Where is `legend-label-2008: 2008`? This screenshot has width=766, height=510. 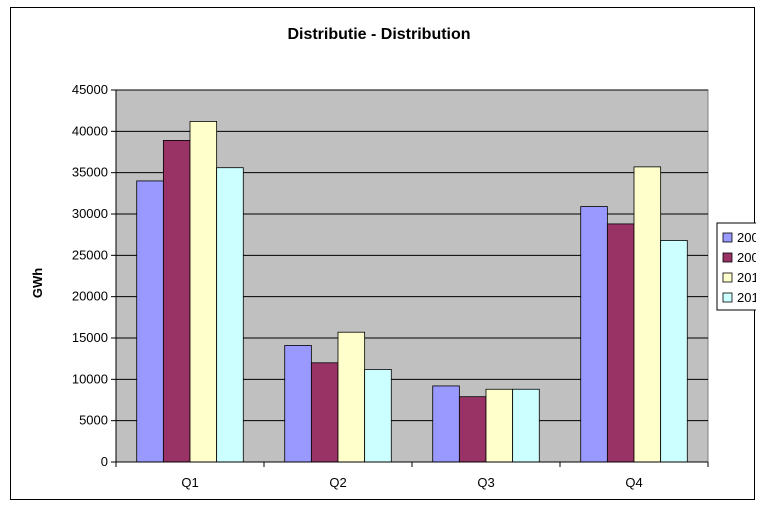
legend-label-2008: 2008 is located at coordinates (746, 237).